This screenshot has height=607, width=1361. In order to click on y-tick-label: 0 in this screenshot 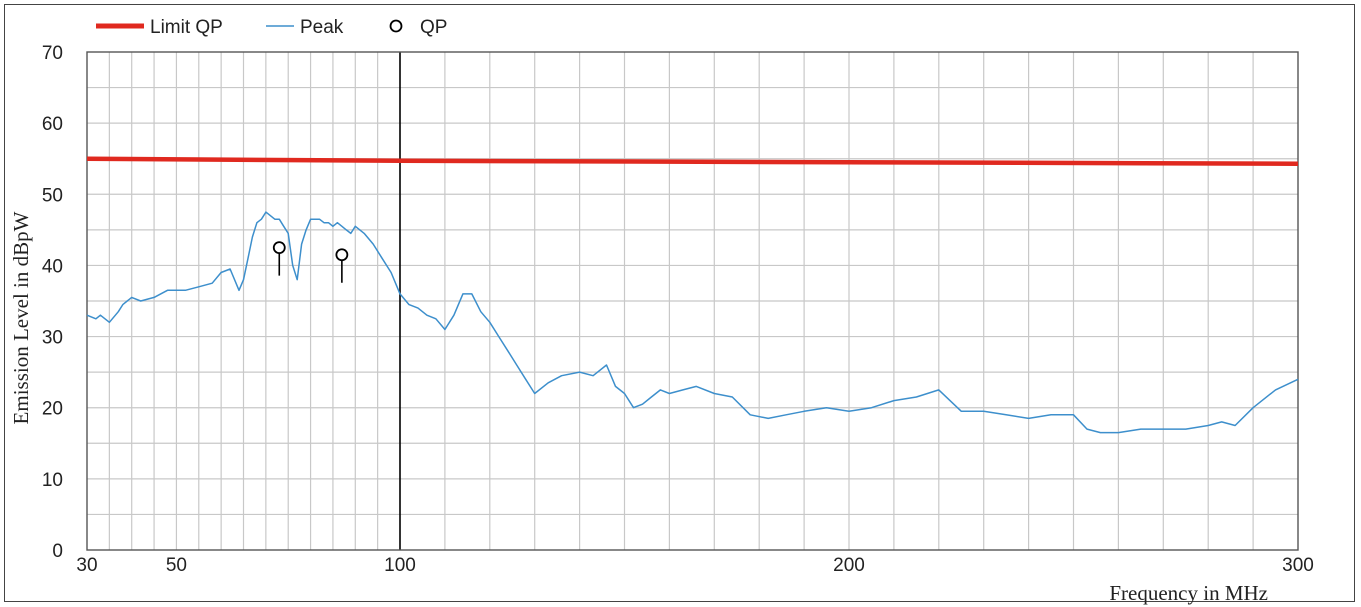, I will do `click(57, 551)`.